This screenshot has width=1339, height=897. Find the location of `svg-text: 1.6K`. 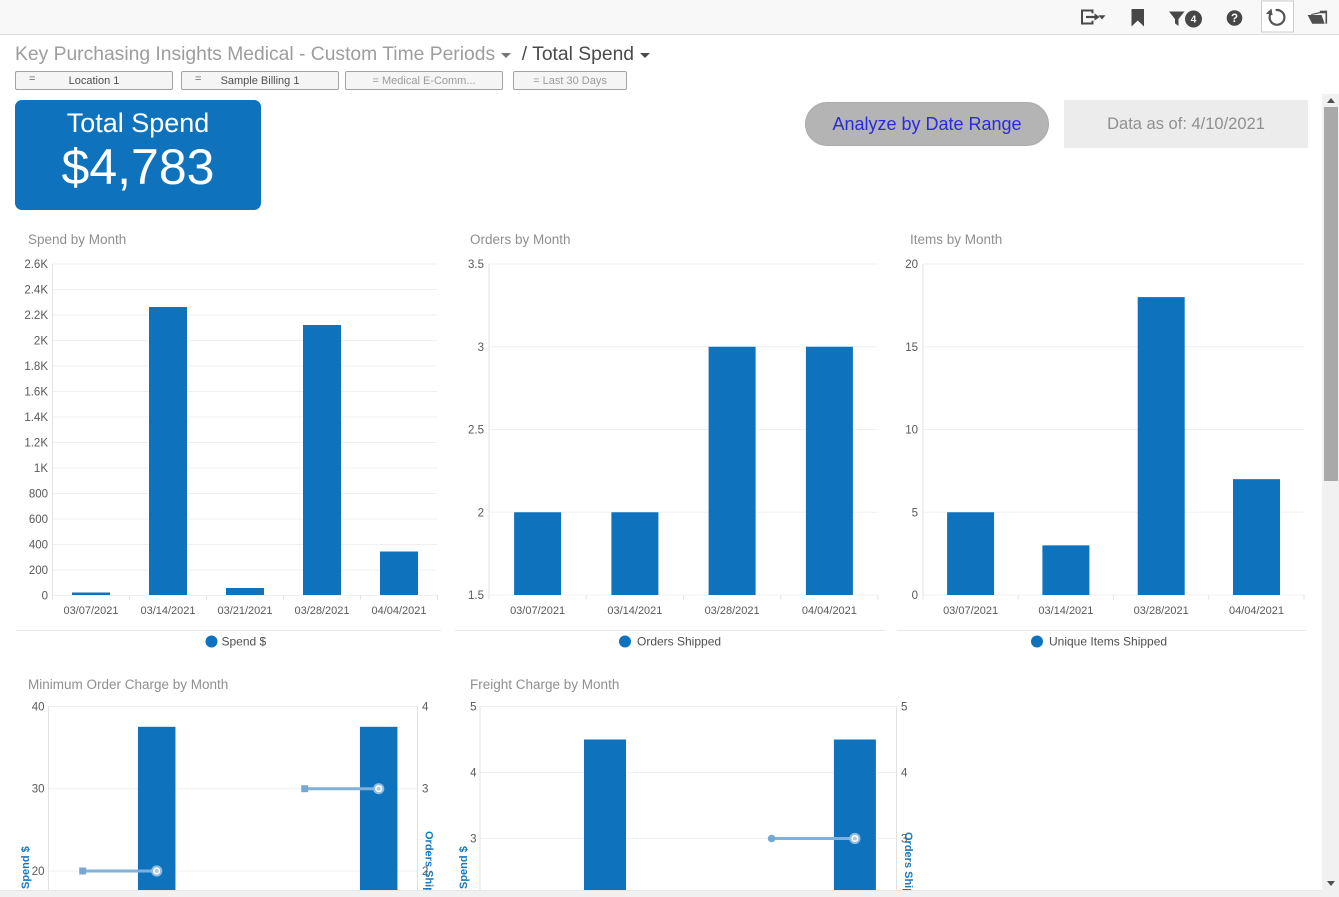

svg-text: 1.6K is located at coordinates (36, 393).